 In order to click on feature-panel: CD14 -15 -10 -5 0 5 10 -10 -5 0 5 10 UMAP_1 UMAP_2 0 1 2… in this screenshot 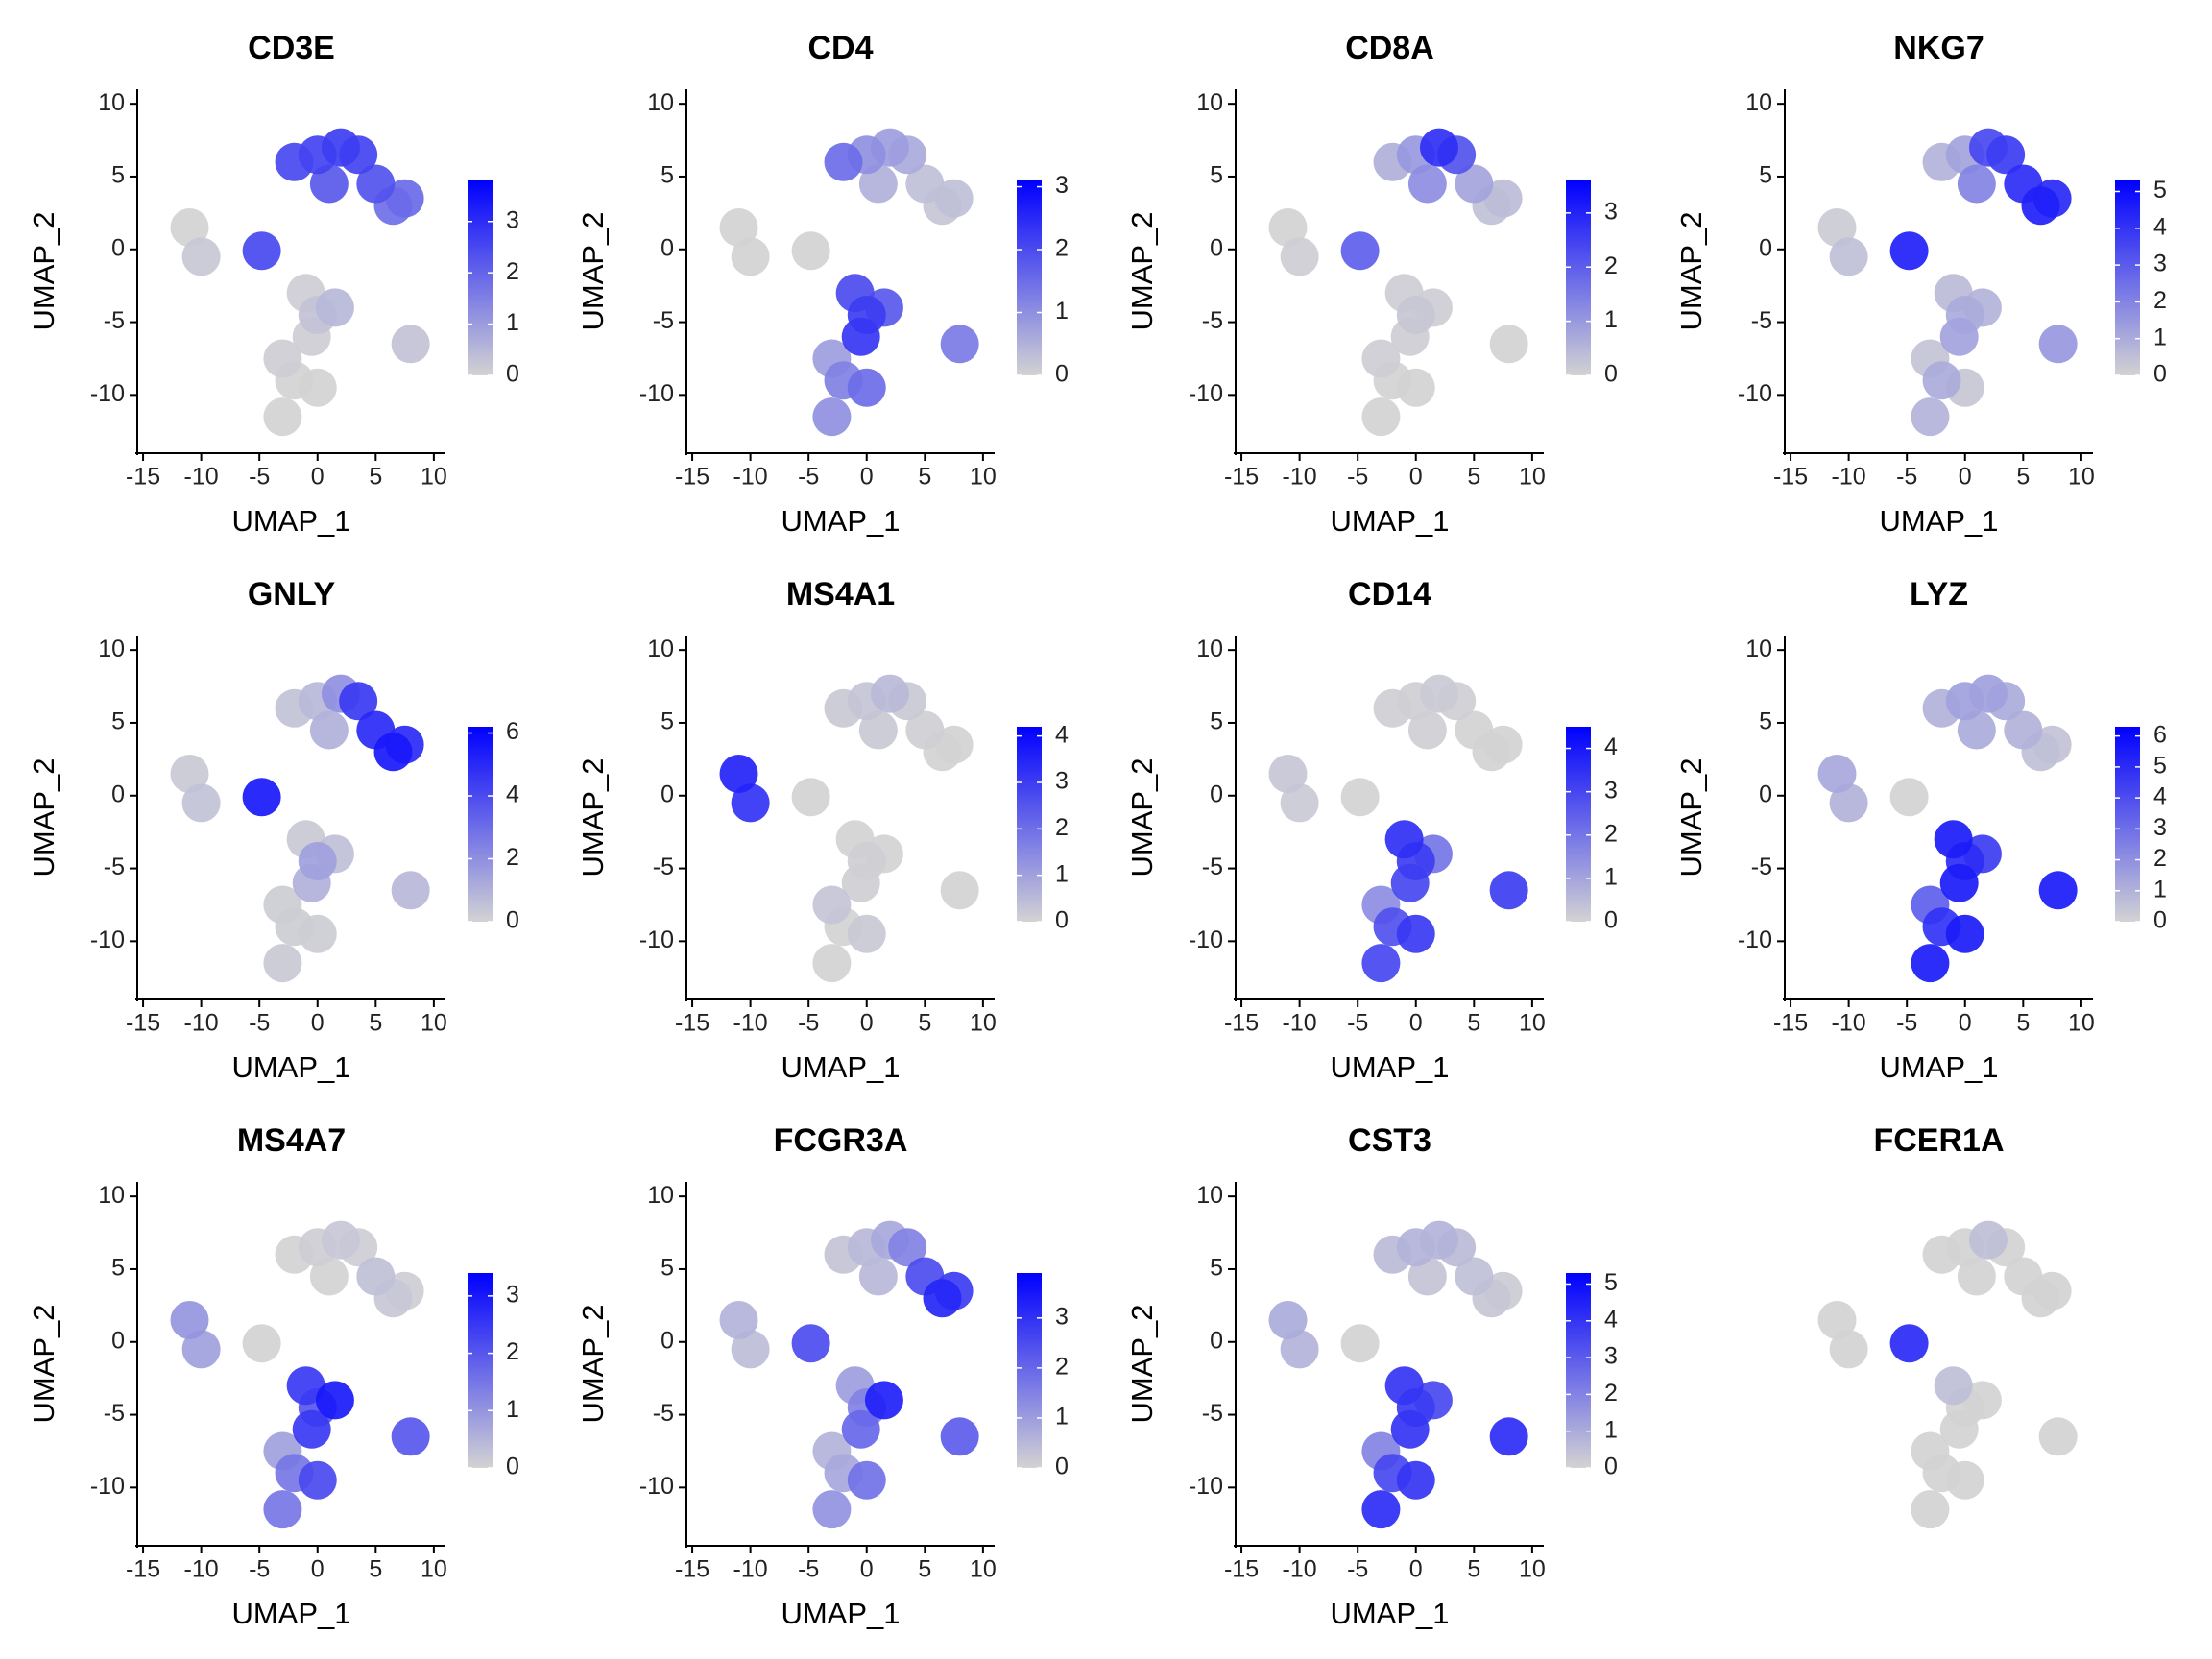, I will do `click(1371, 830)`.